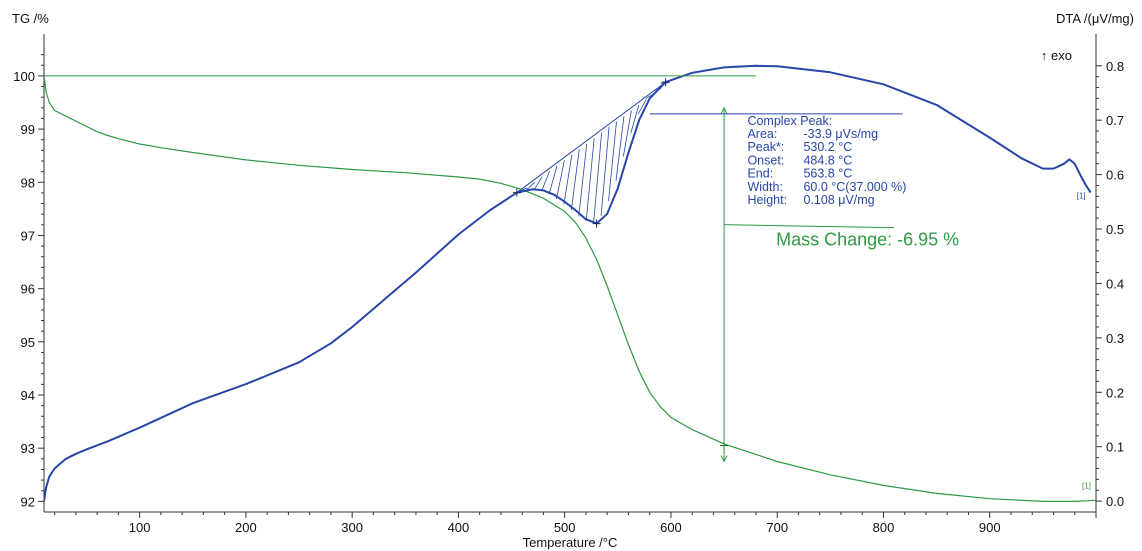  Describe the element at coordinates (28, 289) in the screenshot. I see `y-left-tick-label: 96` at that location.